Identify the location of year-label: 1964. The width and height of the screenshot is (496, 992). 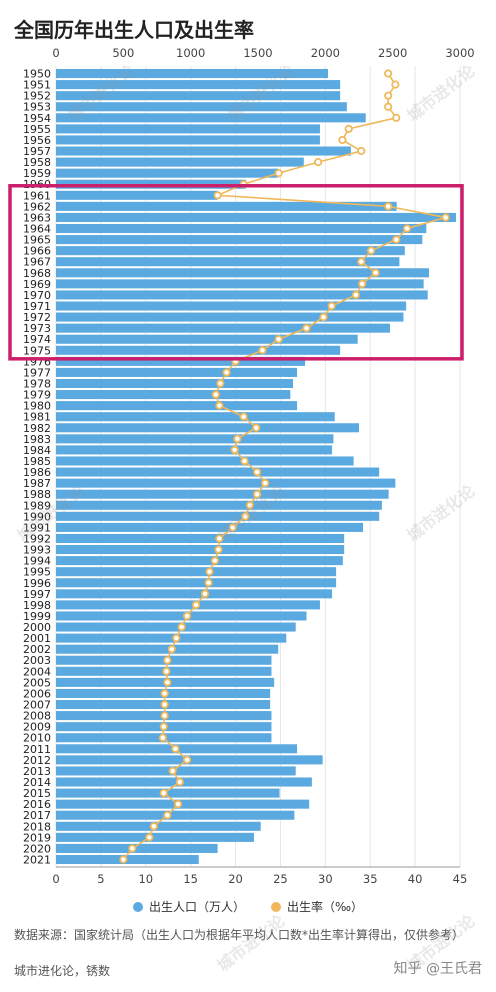
(37, 229).